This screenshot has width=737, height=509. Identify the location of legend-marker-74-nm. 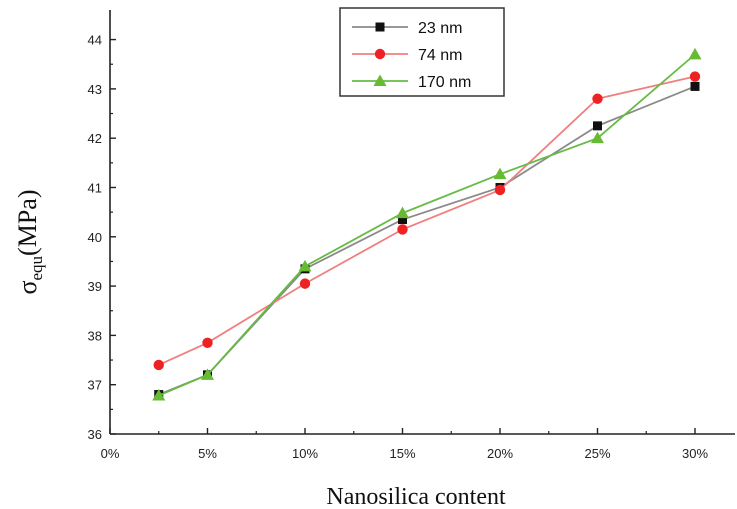
(380, 54).